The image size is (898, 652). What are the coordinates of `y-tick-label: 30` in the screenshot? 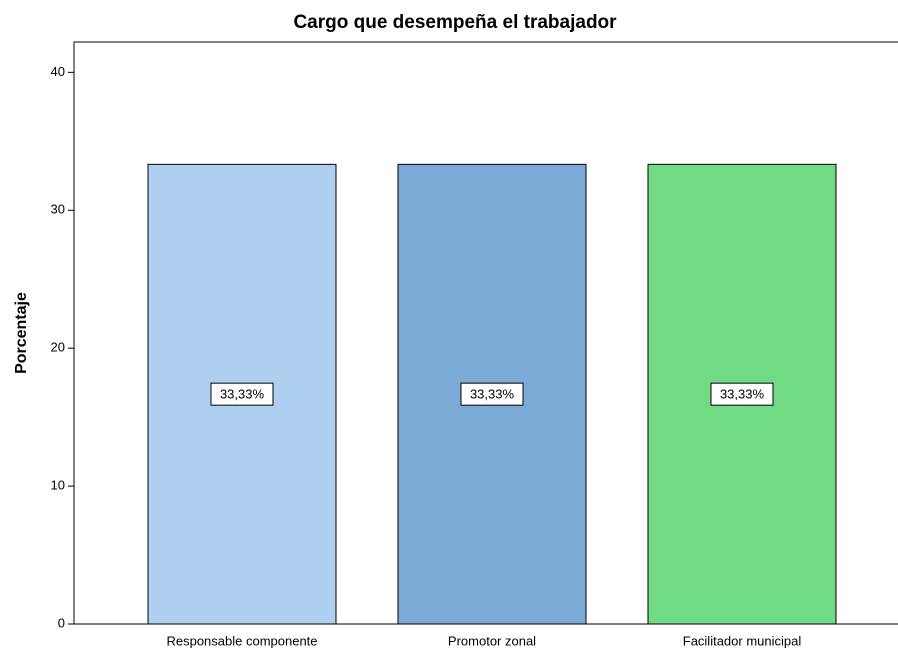 It's located at (58, 209).